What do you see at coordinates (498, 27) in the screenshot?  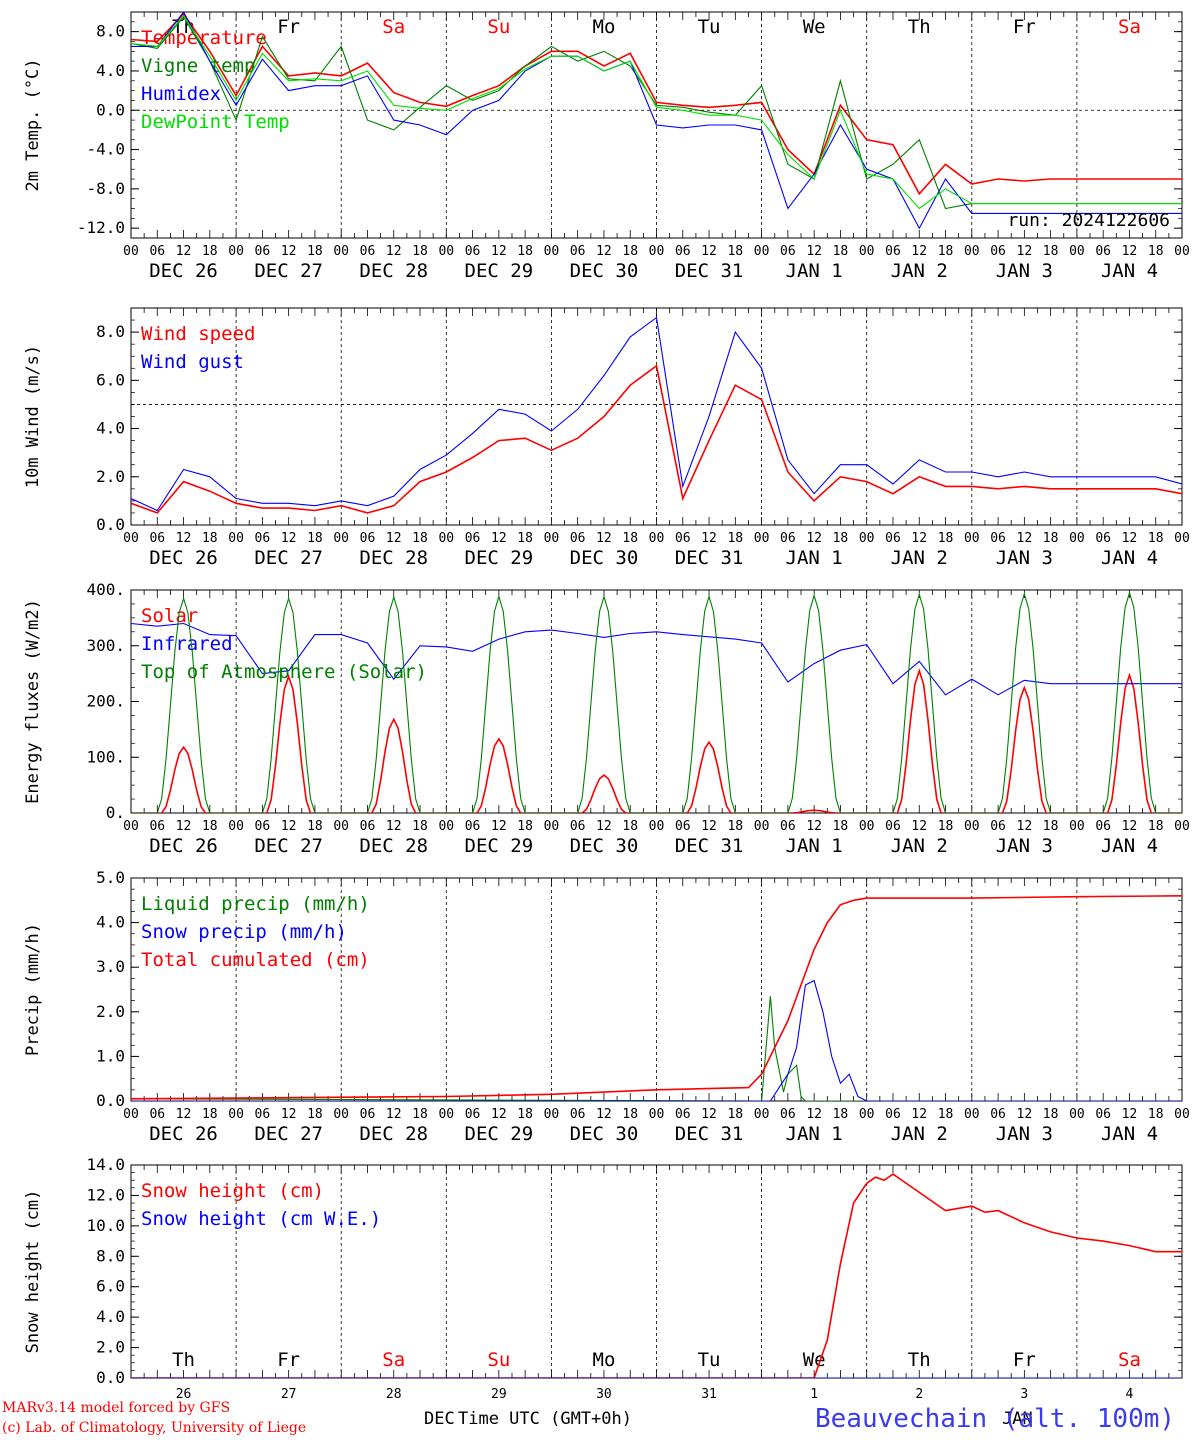 I see `weekday-label: Su` at bounding box center [498, 27].